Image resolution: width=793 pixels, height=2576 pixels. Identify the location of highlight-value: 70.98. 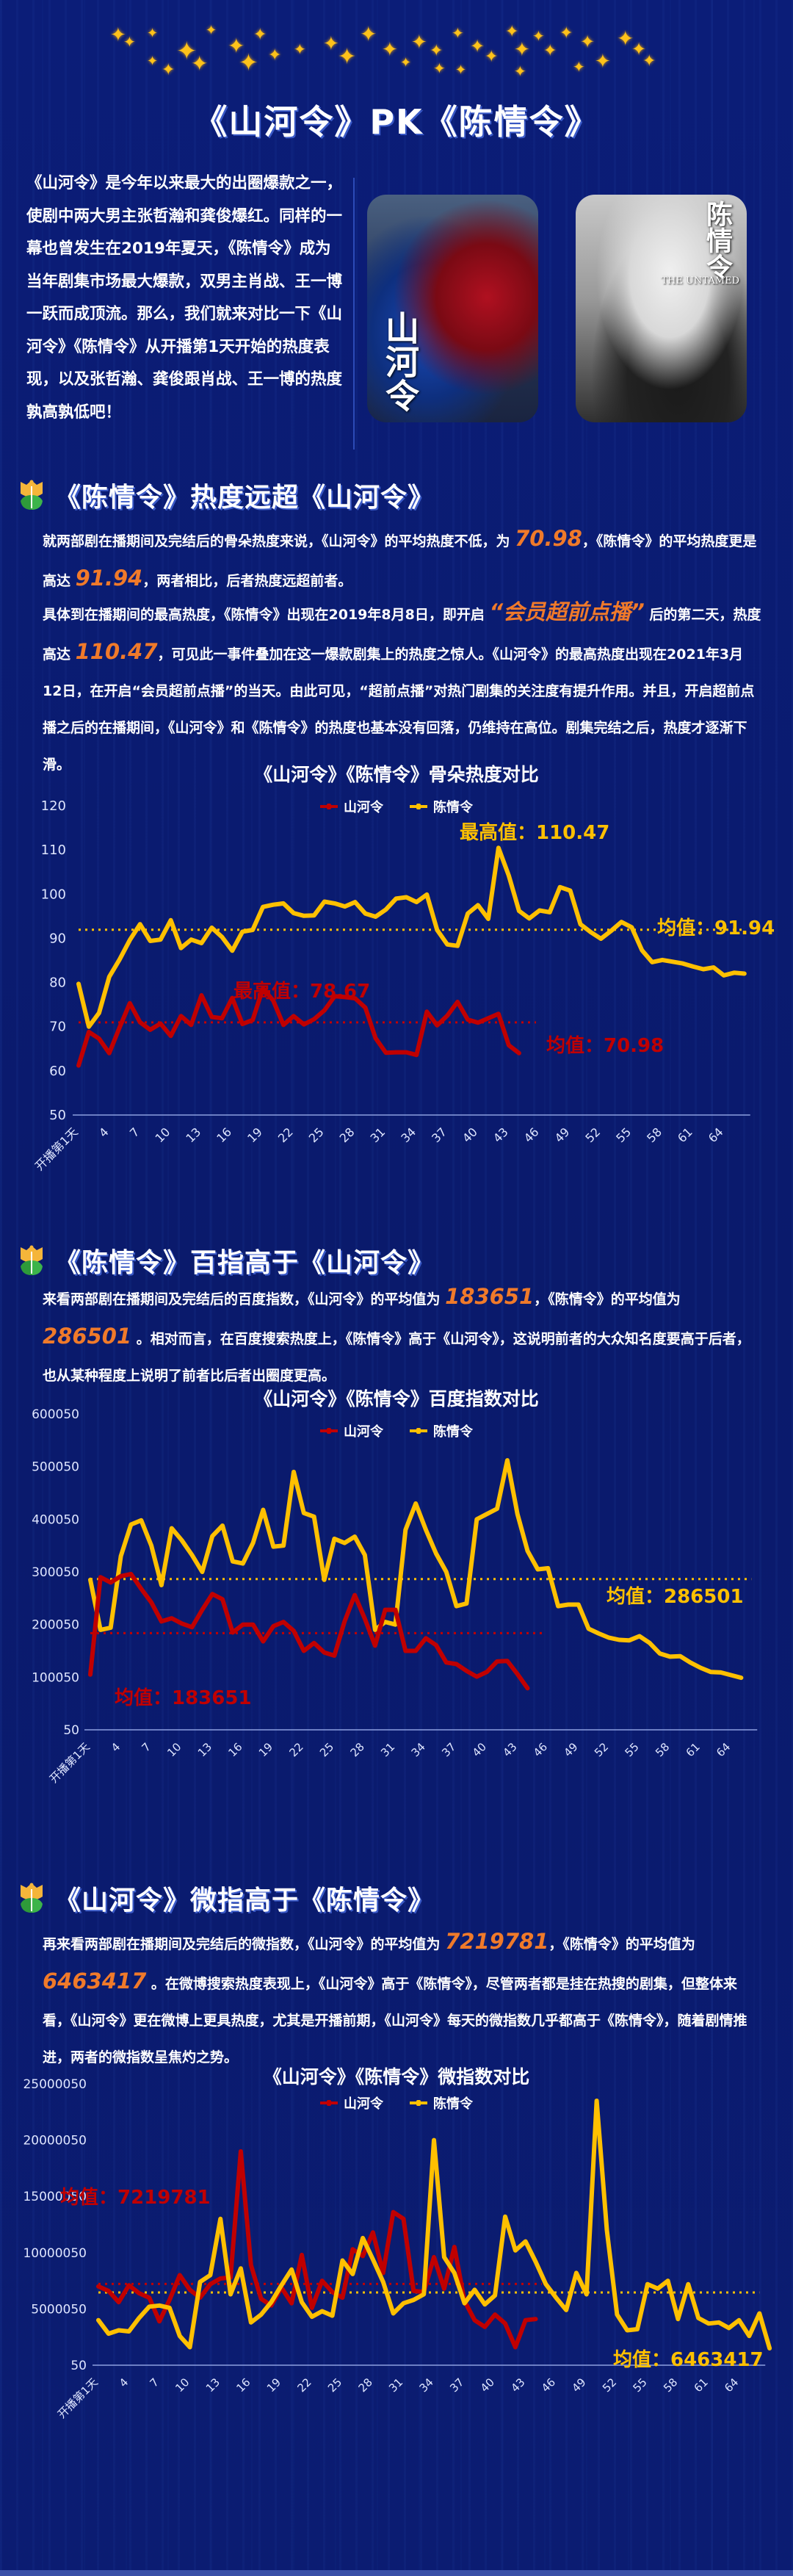
(548, 538).